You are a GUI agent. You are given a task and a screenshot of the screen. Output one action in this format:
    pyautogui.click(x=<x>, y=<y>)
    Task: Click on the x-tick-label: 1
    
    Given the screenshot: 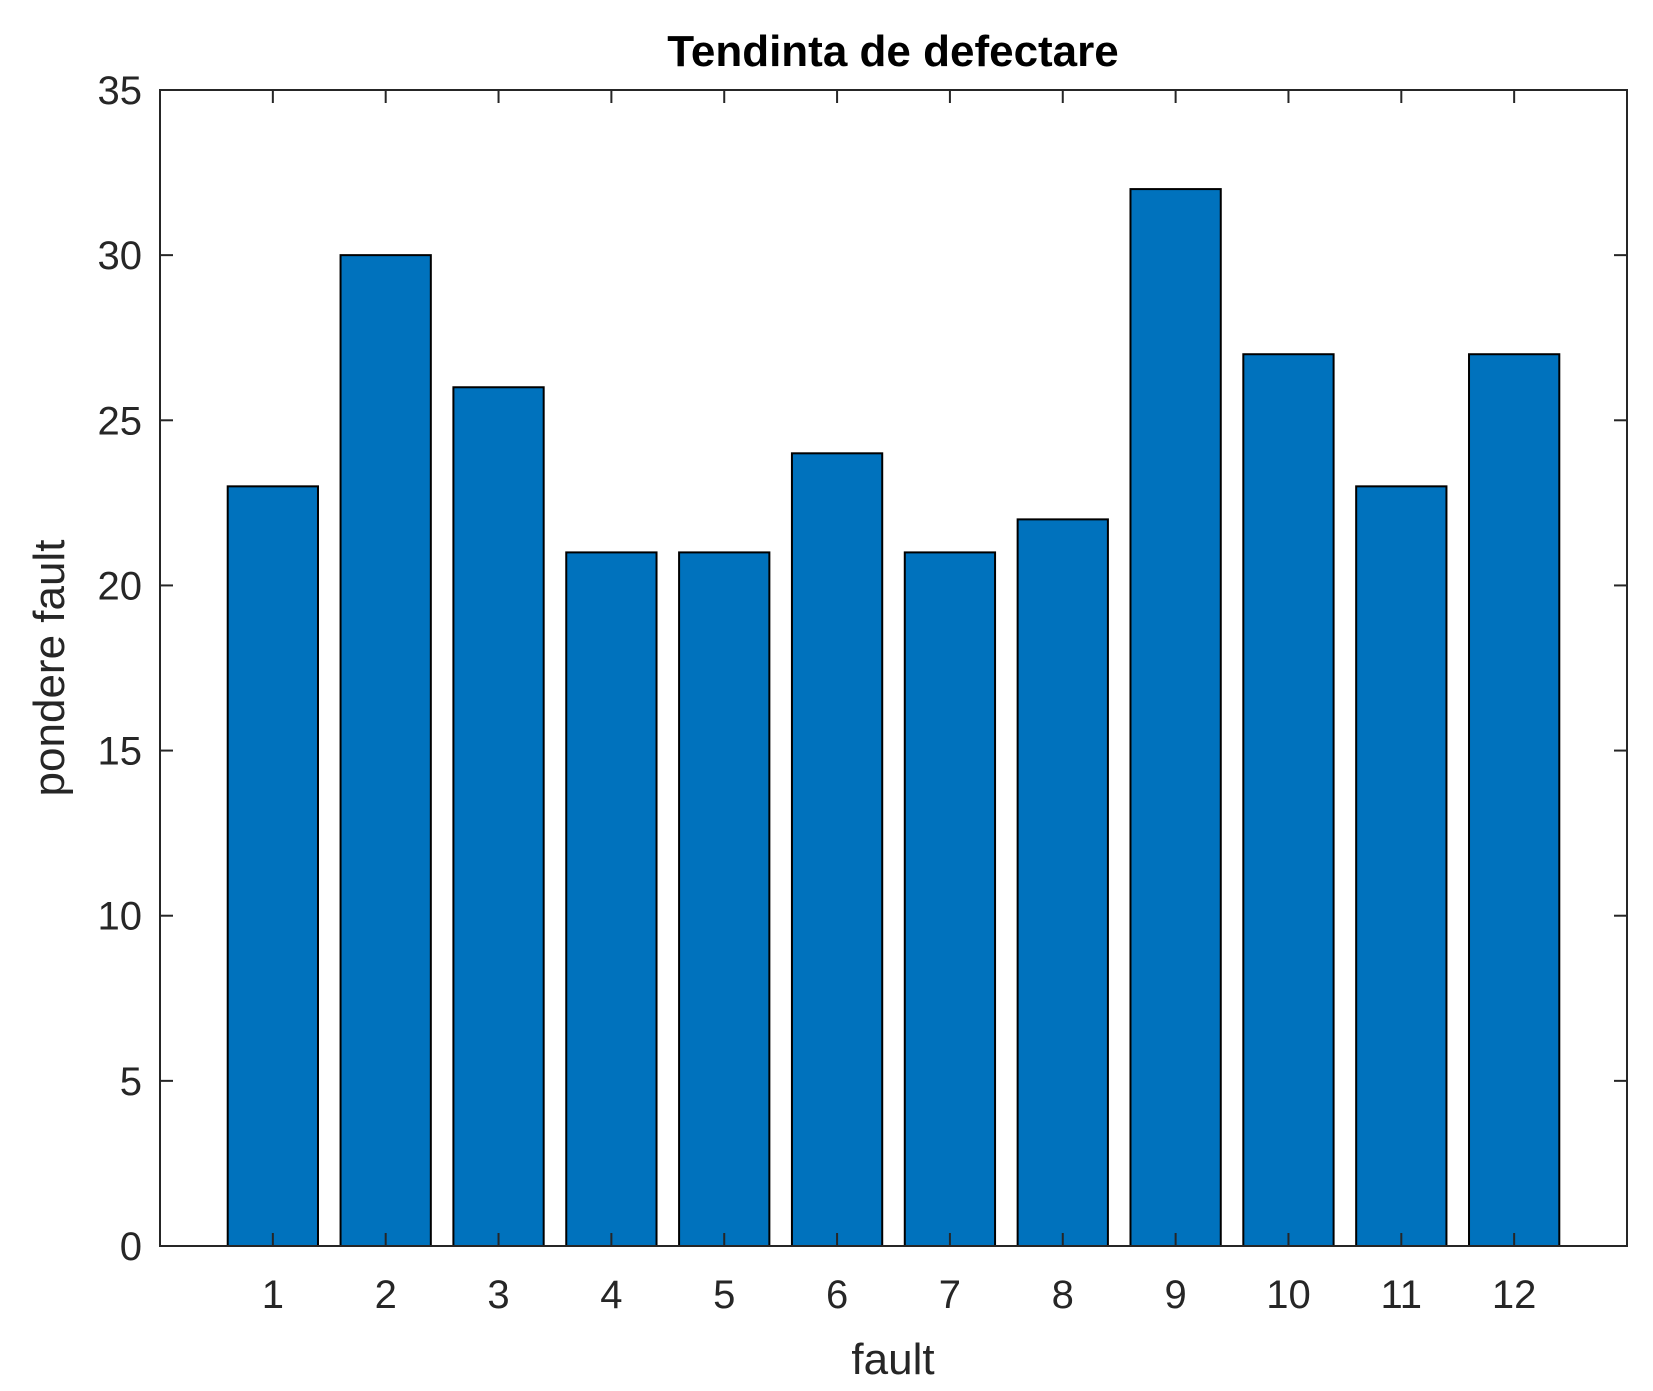 What is the action you would take?
    pyautogui.click(x=273, y=1295)
    